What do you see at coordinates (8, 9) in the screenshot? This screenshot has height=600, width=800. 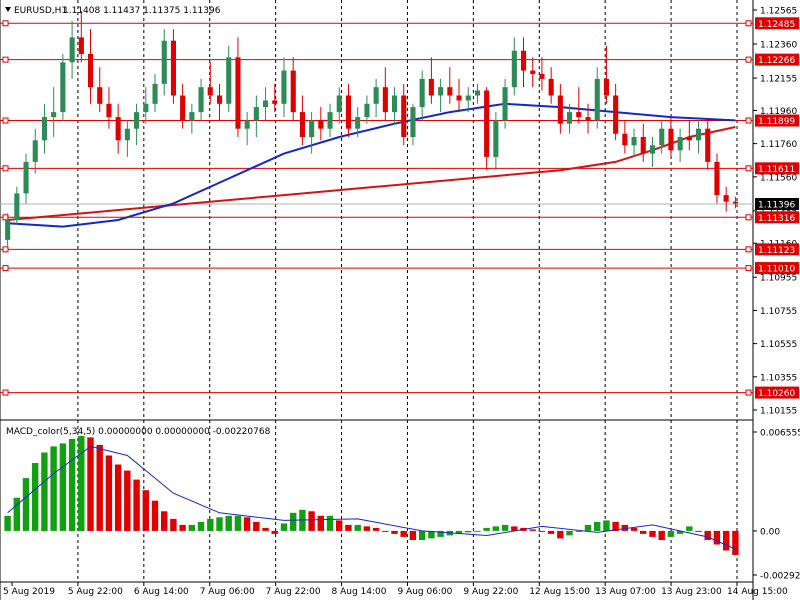 I see `symbol-menu-icon` at bounding box center [8, 9].